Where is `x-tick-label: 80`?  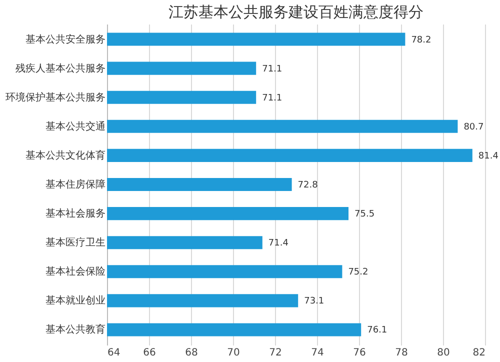 x-tick-label: 80 is located at coordinates (443, 353).